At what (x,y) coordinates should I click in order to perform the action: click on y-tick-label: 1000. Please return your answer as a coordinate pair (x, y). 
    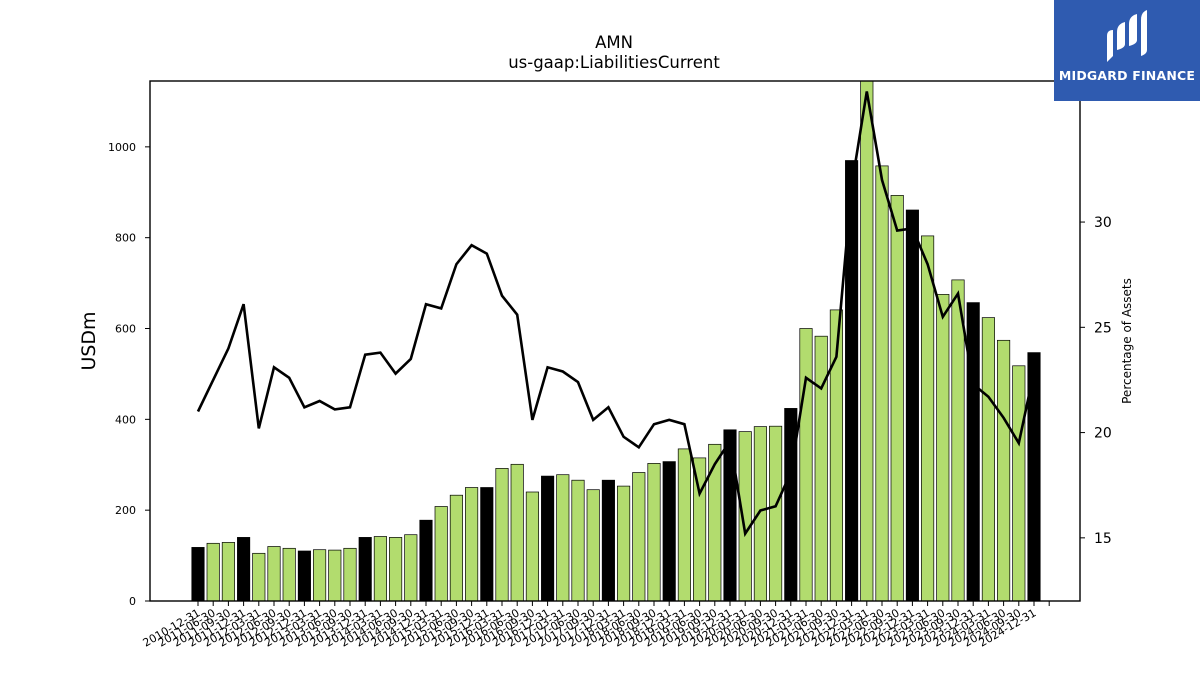
    Looking at the image, I should click on (122, 147).